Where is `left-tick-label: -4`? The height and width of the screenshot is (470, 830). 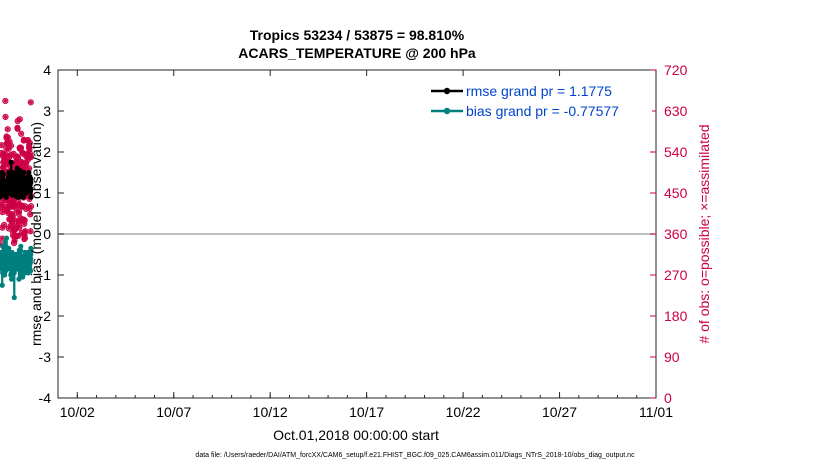
left-tick-label: -4 is located at coordinates (45, 398).